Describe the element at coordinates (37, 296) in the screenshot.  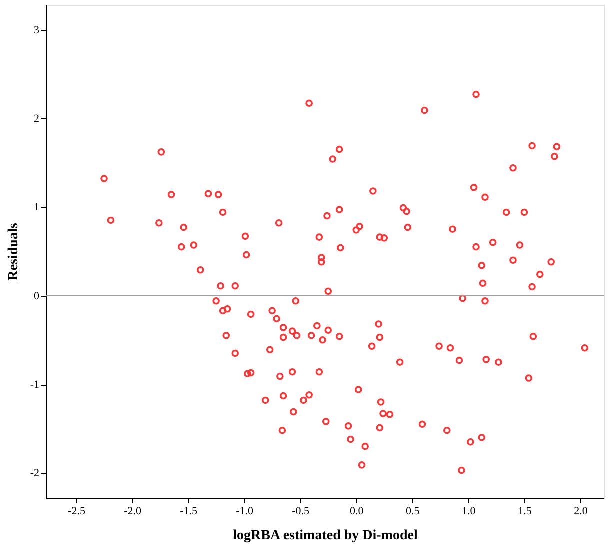
I see `y-tick-label: 0` at that location.